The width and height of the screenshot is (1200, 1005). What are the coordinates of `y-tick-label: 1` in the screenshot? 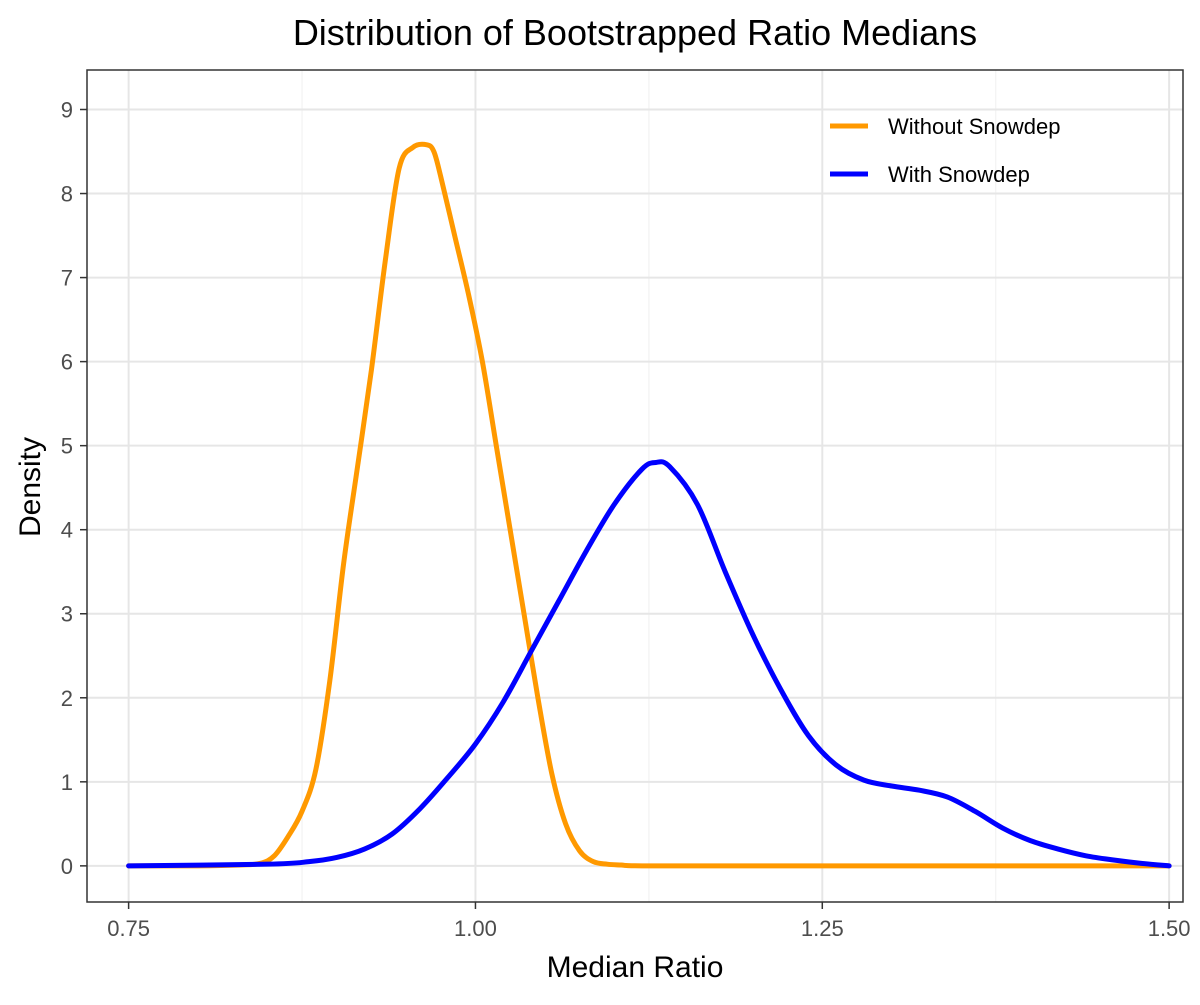 It's located at (67, 782).